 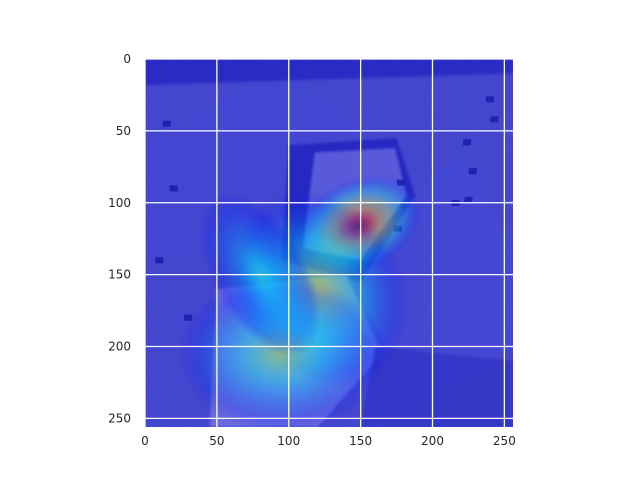 I want to click on y-tick-label: 50, so click(x=123, y=131).